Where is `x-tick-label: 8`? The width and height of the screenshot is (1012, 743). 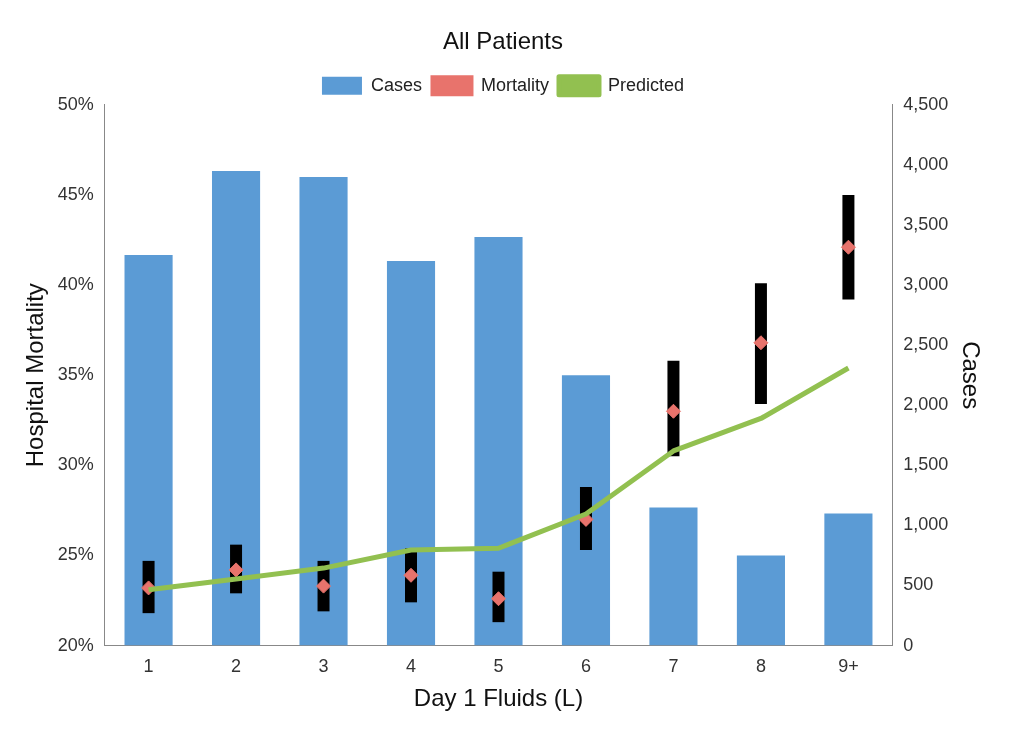 x-tick-label: 8 is located at coordinates (760, 666).